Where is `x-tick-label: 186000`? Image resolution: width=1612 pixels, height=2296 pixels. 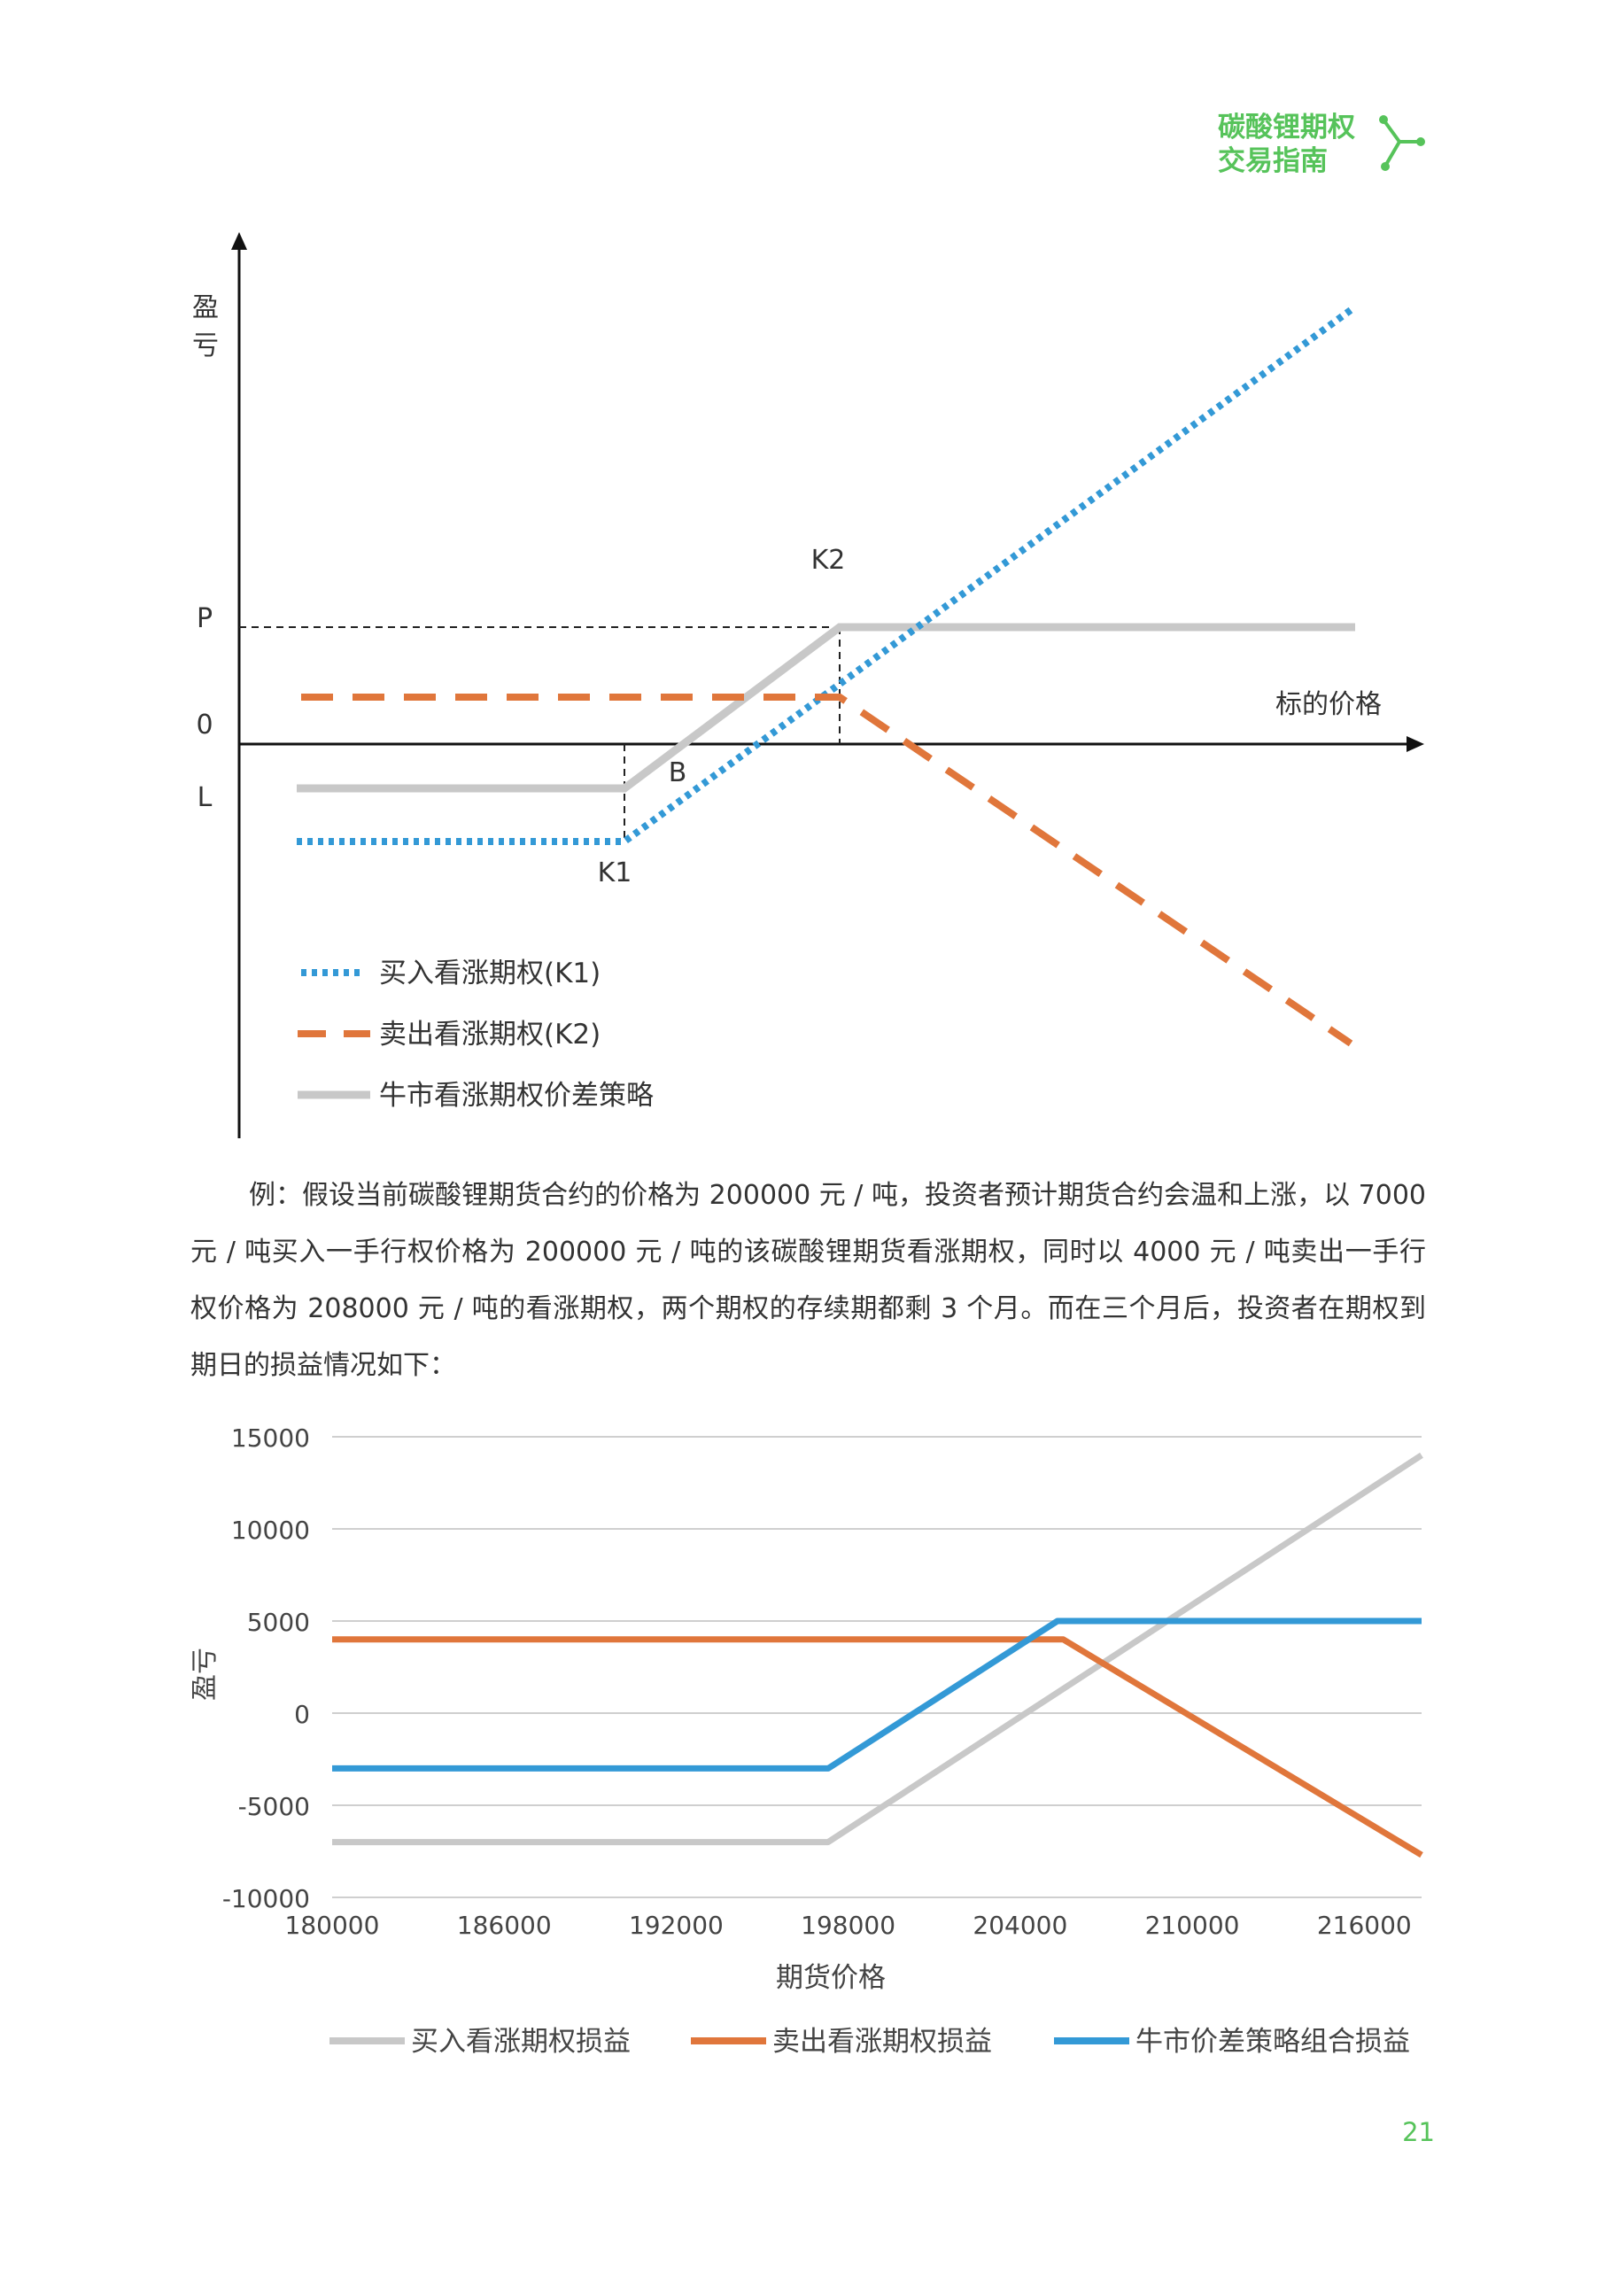 x-tick-label: 186000 is located at coordinates (504, 1925).